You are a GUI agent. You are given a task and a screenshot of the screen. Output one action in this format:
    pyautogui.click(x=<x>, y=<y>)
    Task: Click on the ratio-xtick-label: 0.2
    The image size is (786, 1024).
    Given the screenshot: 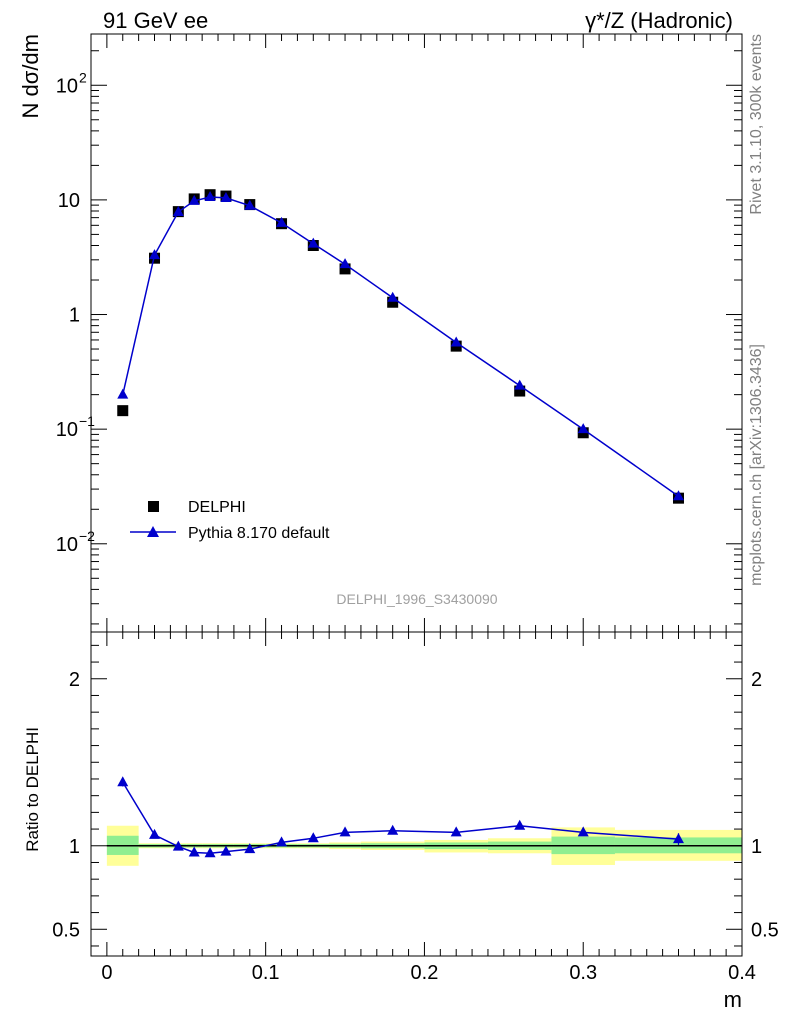 What is the action you would take?
    pyautogui.click(x=425, y=973)
    